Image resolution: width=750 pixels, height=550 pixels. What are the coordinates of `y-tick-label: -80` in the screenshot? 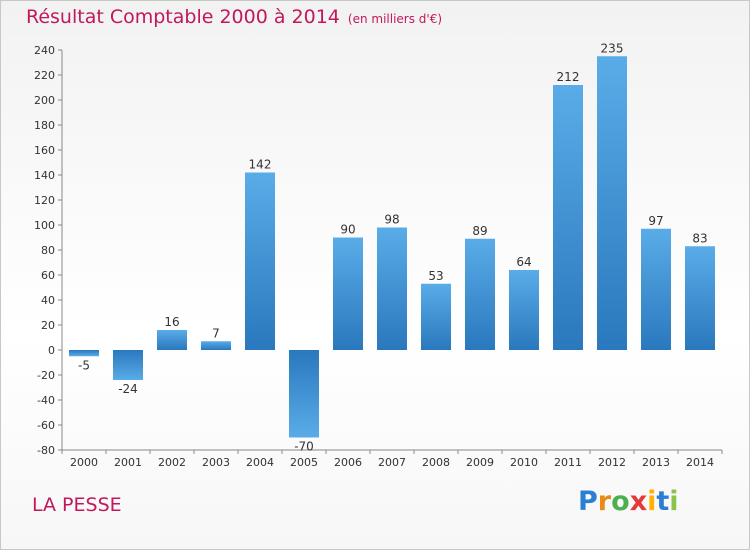 It's located at (46, 450).